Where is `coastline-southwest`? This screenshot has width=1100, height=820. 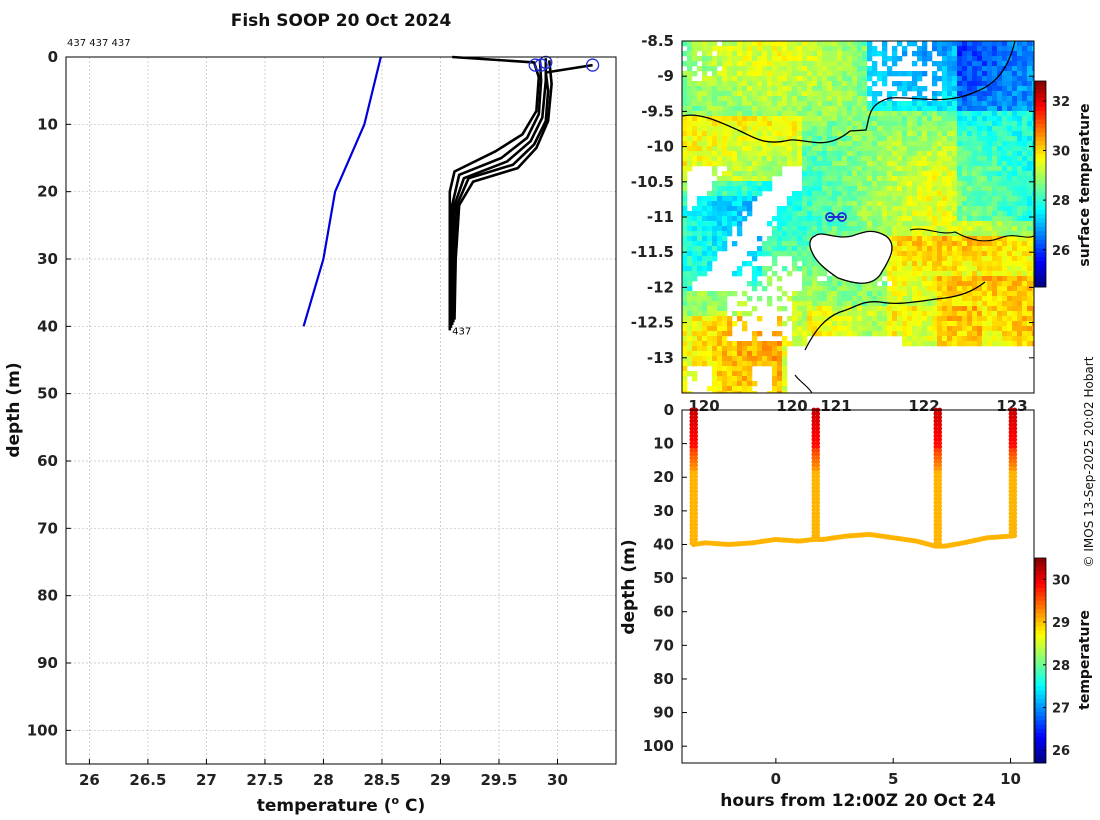
coastline-southwest is located at coordinates (803, 383).